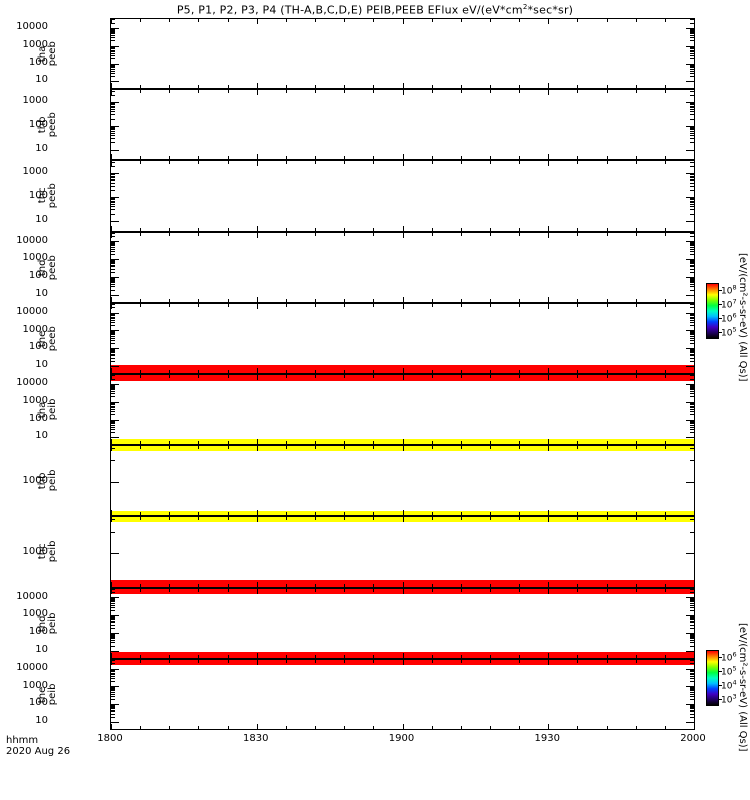 Image resolution: width=750 pixels, height=800 pixels. What do you see at coordinates (402, 338) in the screenshot?
I see `panel-the-peeb` at bounding box center [402, 338].